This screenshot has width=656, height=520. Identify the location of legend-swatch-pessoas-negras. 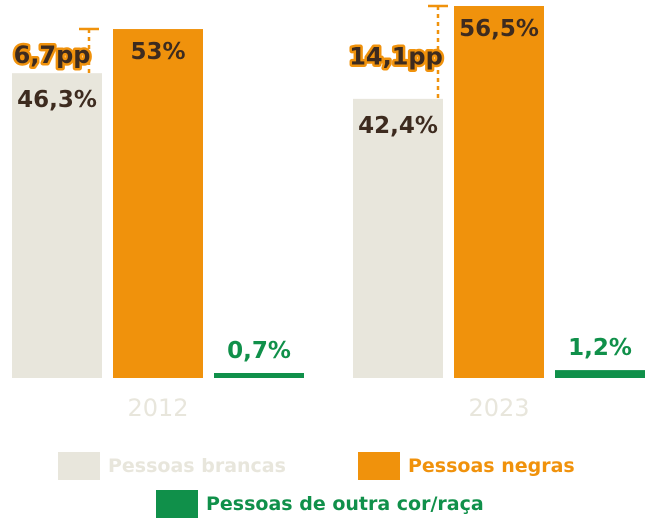
(379, 466).